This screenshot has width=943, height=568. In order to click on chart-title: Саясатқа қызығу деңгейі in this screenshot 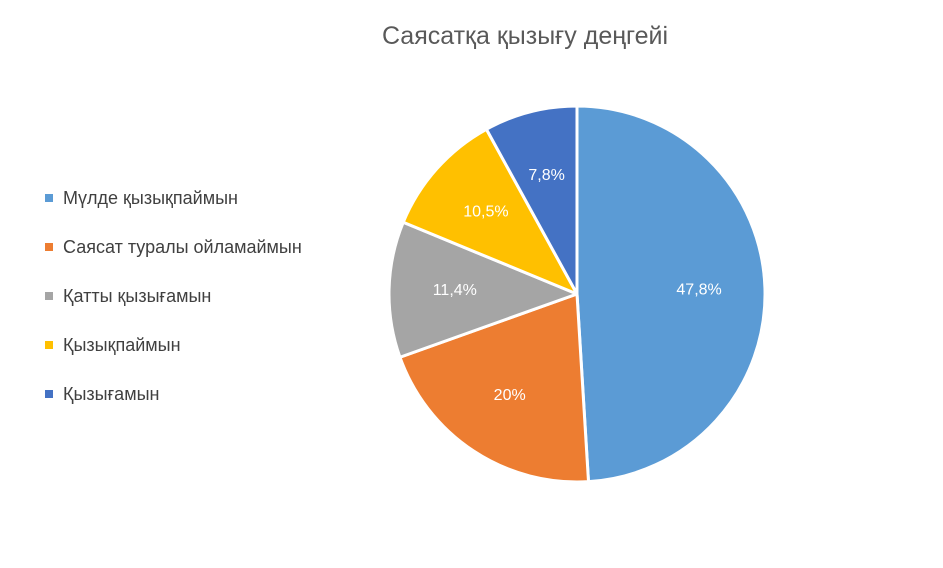, I will do `click(525, 36)`.